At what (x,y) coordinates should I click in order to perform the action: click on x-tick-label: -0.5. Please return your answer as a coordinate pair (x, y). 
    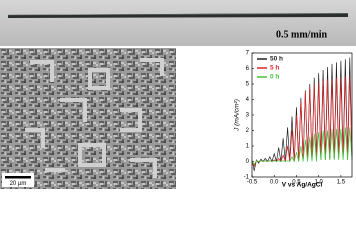
    Looking at the image, I should click on (252, 183).